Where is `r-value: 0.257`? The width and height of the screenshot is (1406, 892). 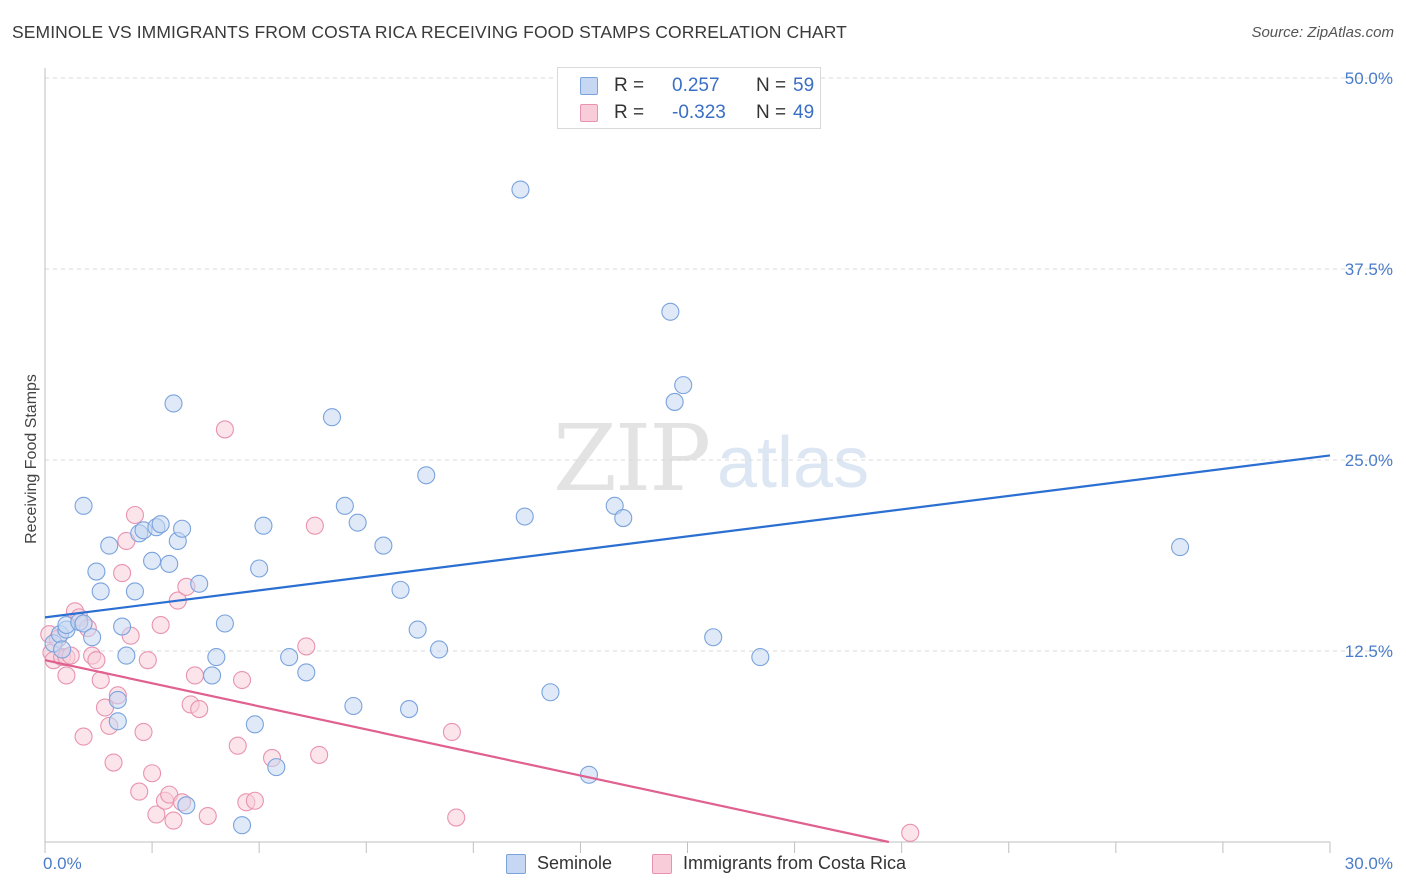
r-value: 0.257 is located at coordinates (696, 85).